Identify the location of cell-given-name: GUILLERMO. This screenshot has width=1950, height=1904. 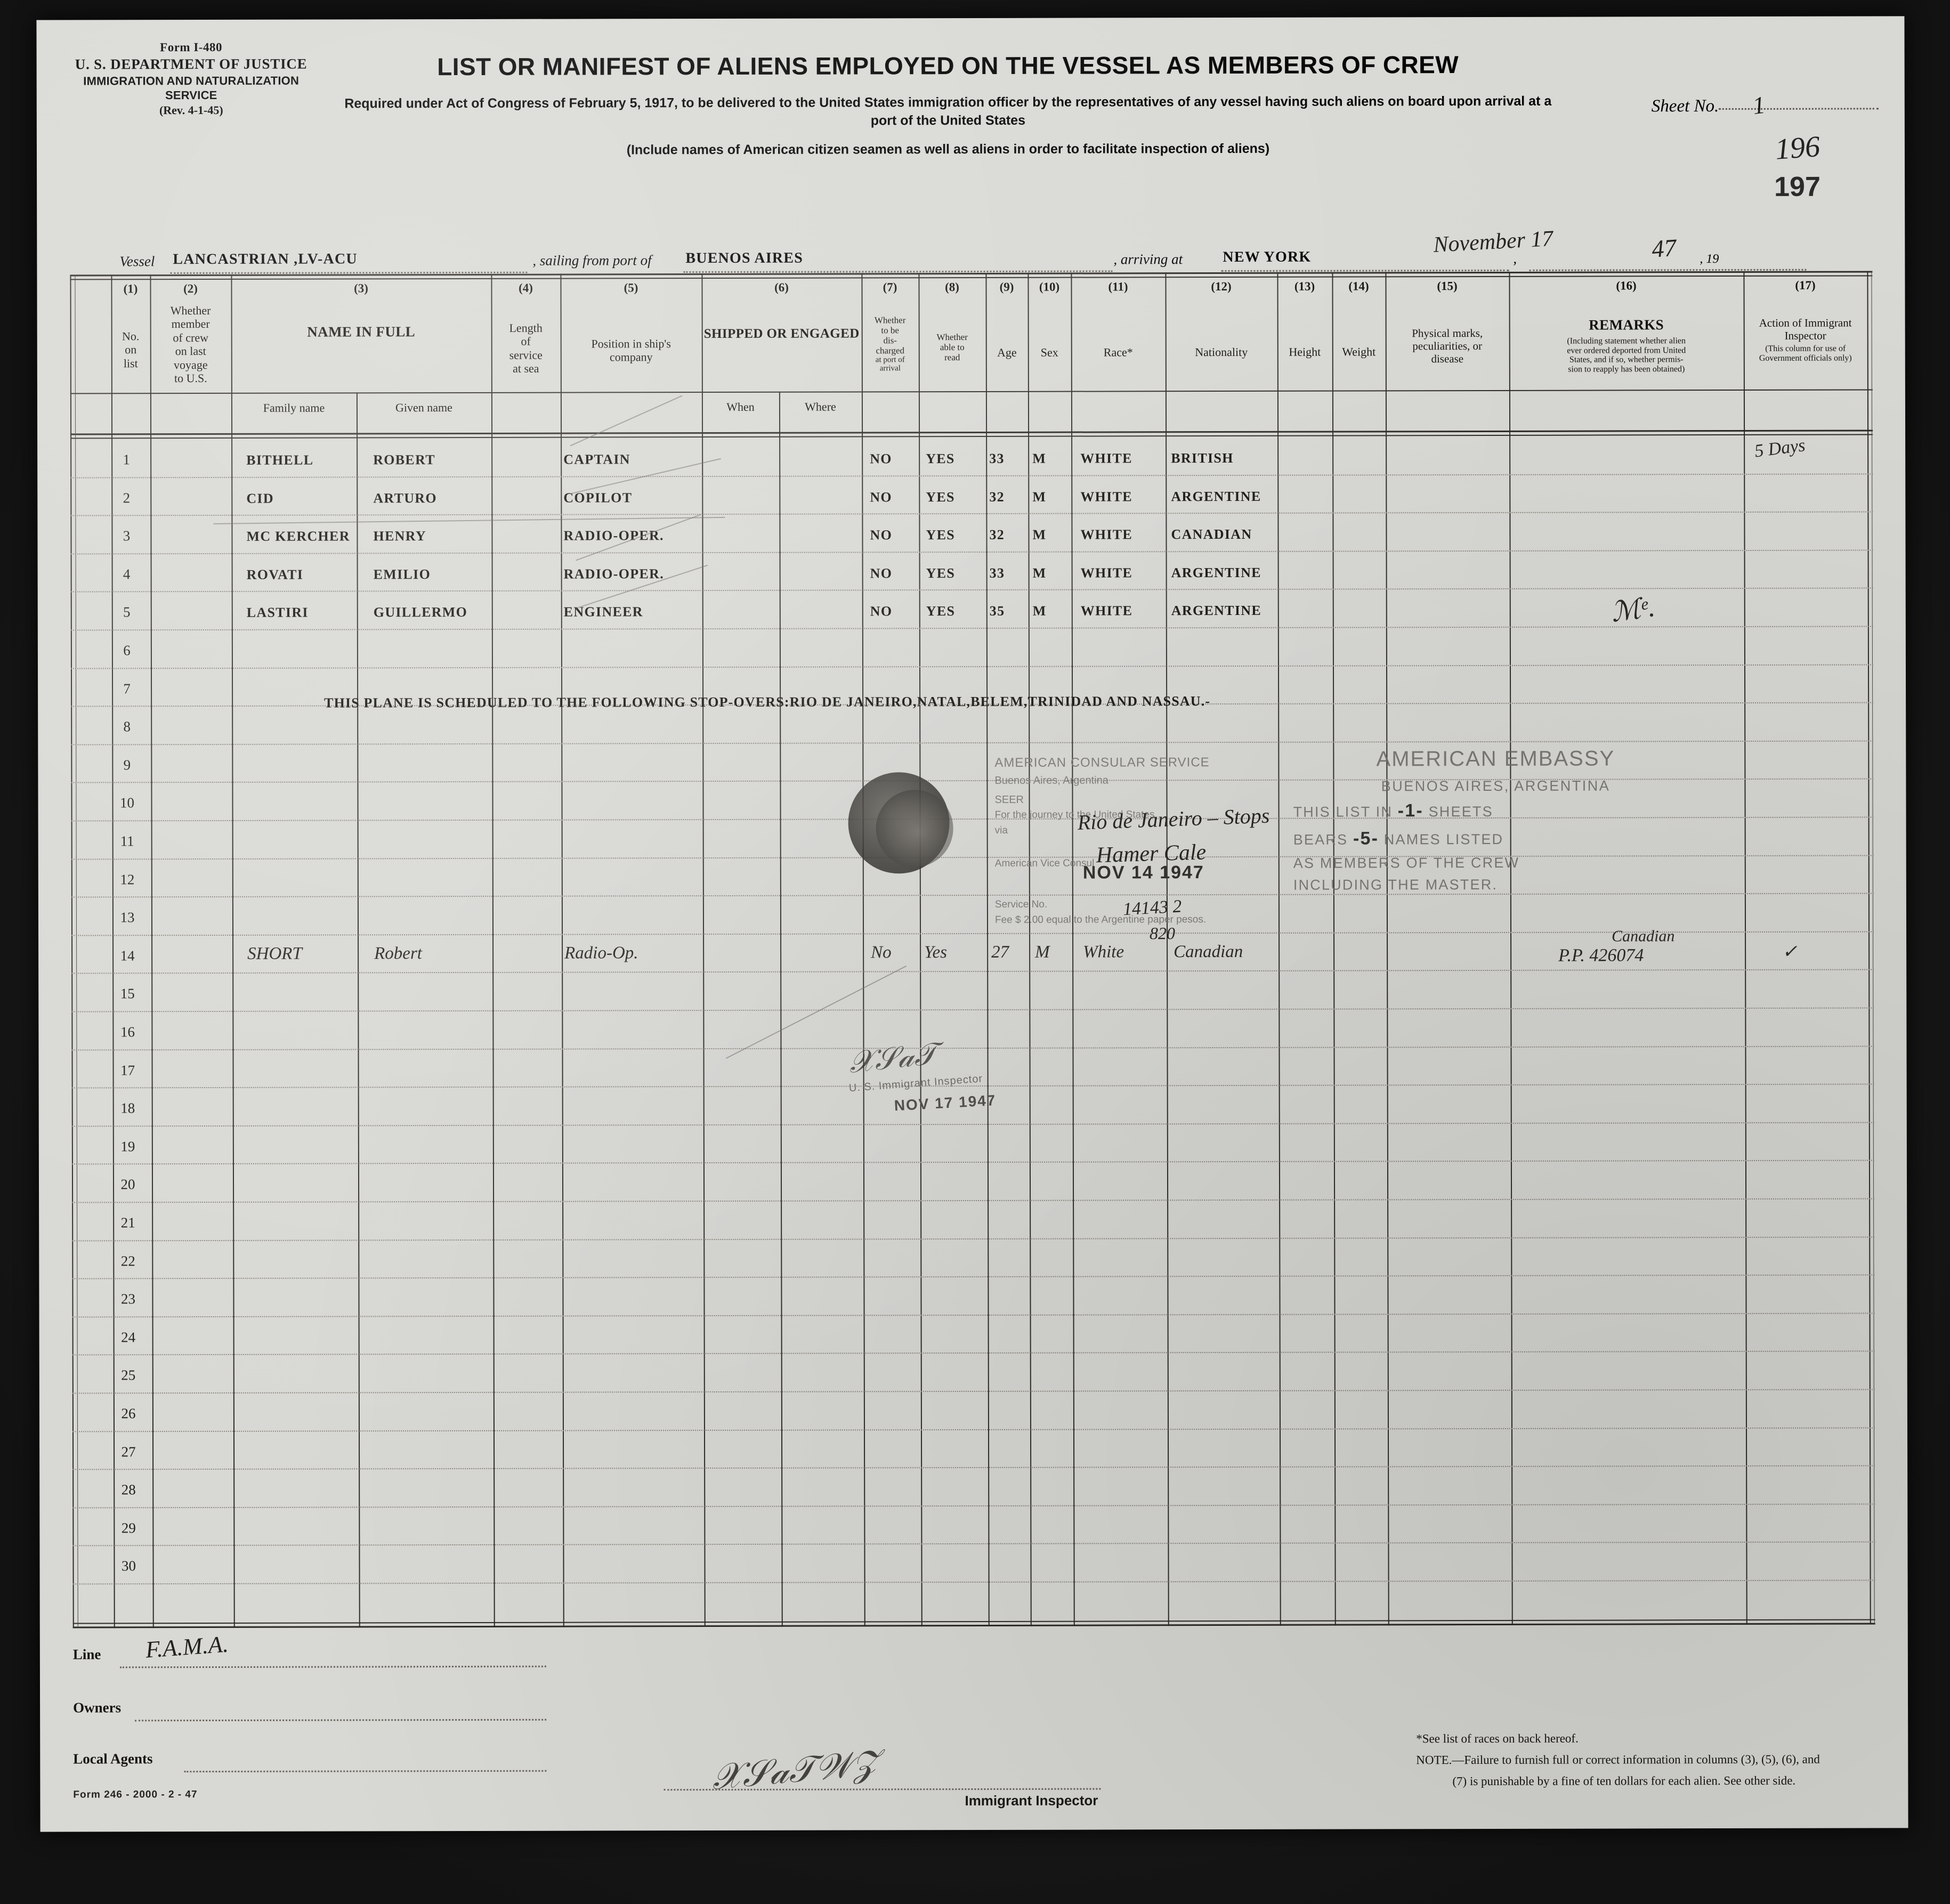
(420, 612).